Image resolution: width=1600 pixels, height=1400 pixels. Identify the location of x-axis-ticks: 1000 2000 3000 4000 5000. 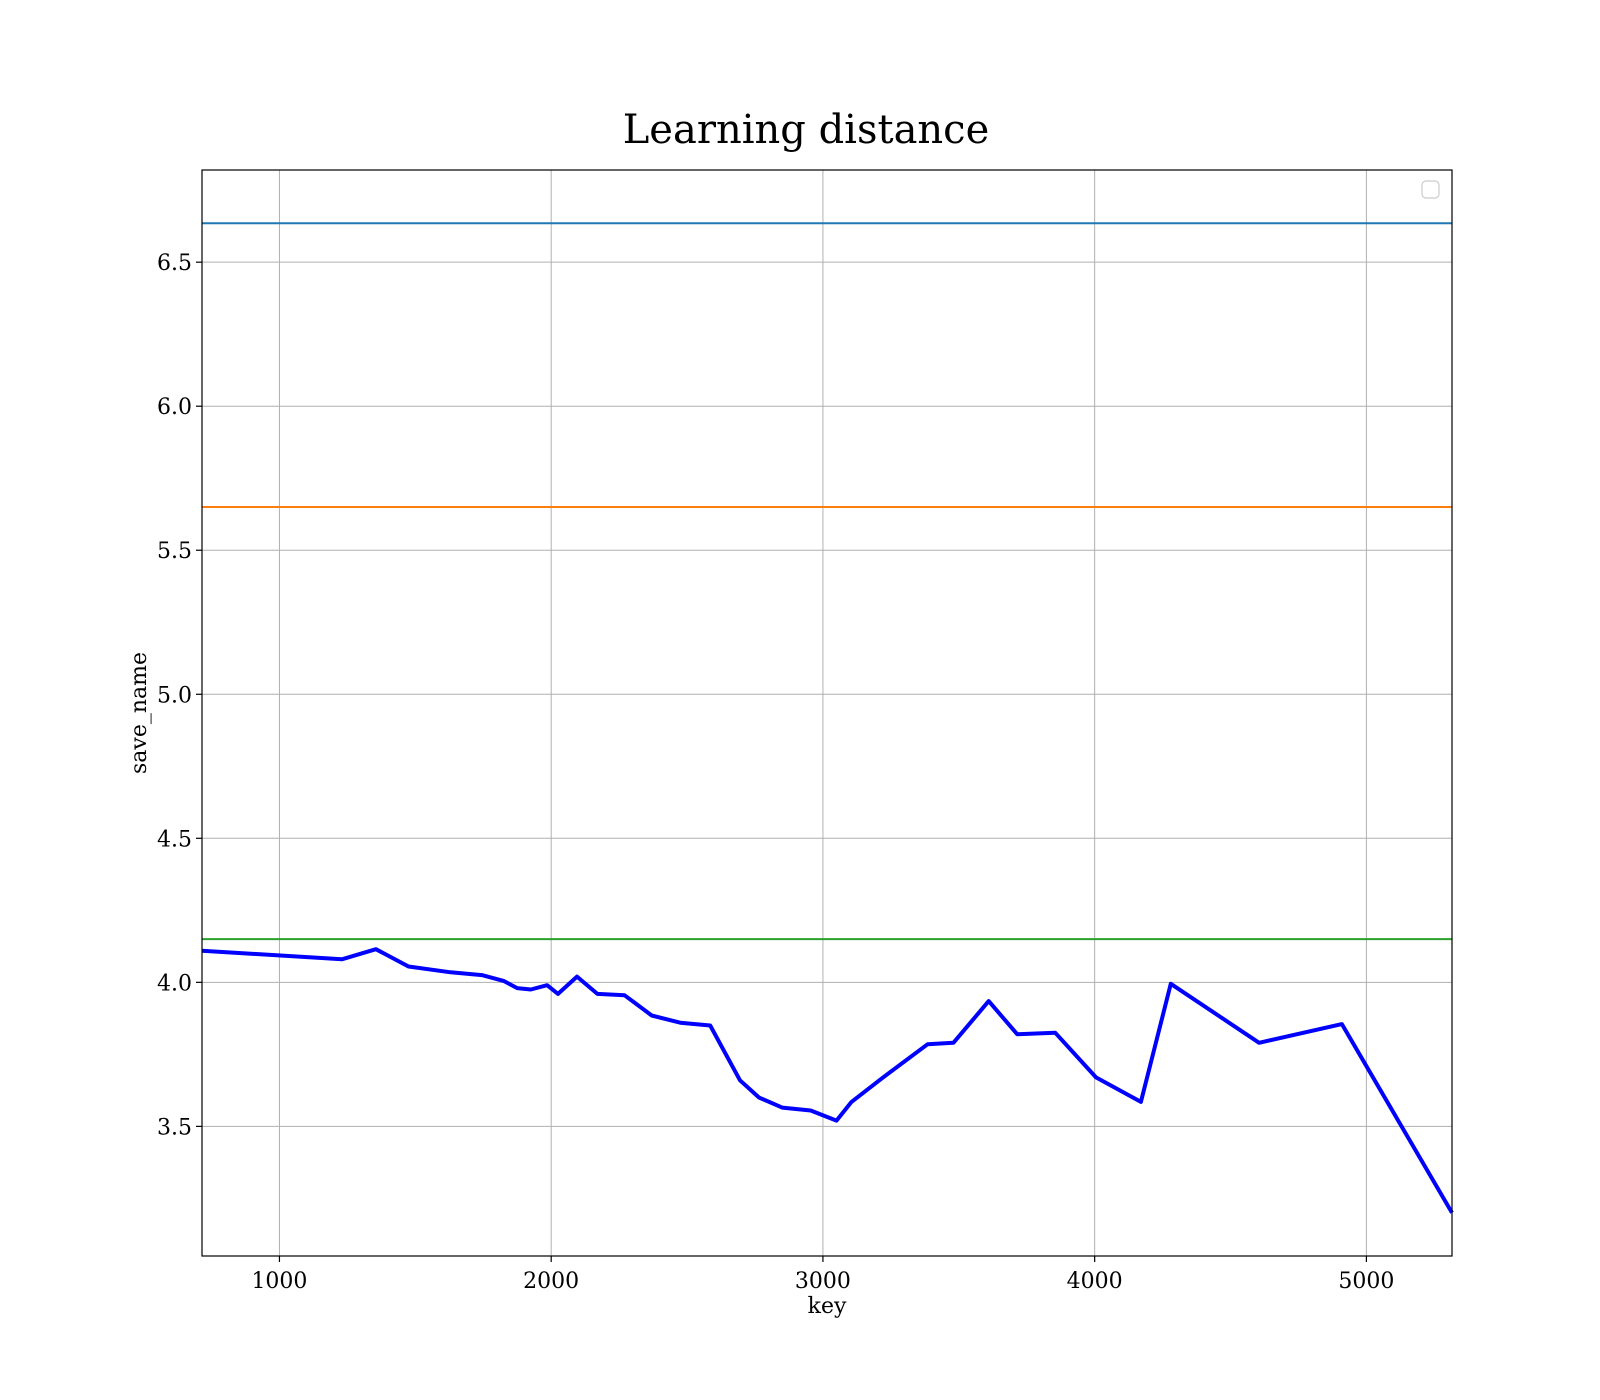
(822, 1275).